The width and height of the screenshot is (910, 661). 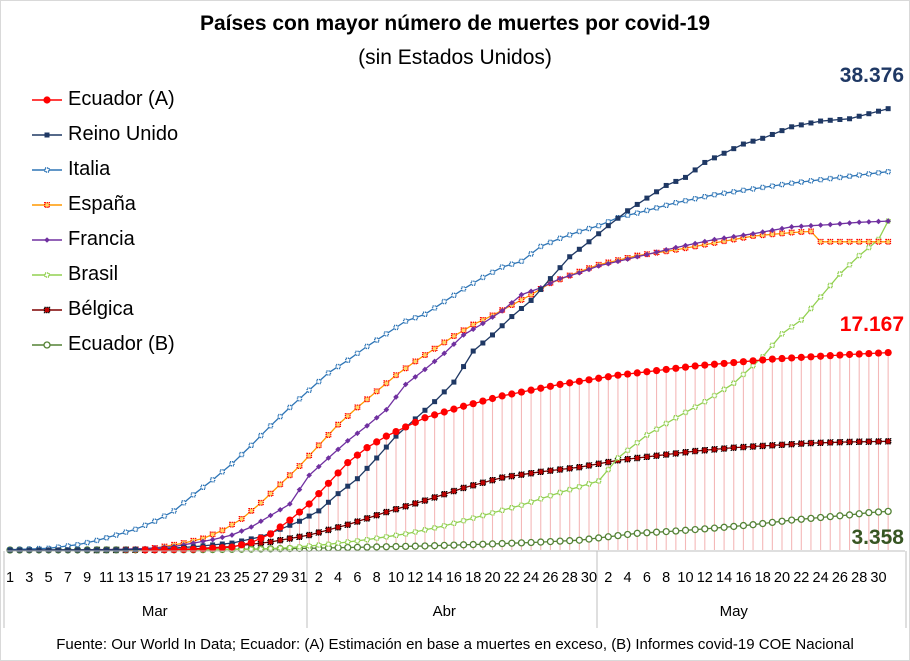 What do you see at coordinates (647, 578) in the screenshot?
I see `x-tick-label: 6` at bounding box center [647, 578].